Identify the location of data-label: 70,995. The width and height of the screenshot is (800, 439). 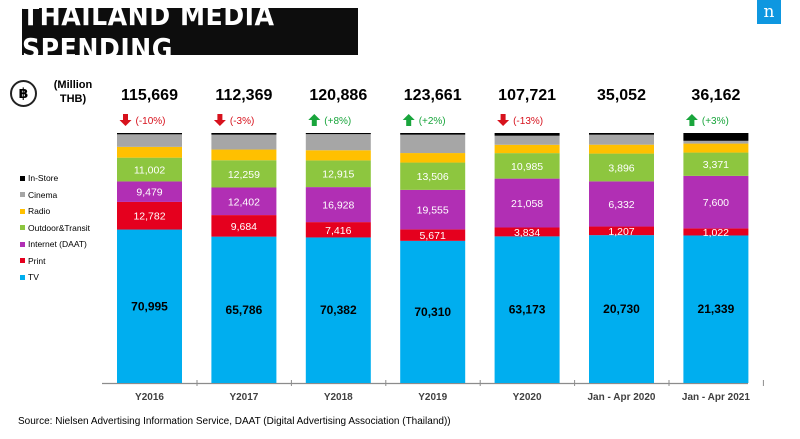
(149, 306).